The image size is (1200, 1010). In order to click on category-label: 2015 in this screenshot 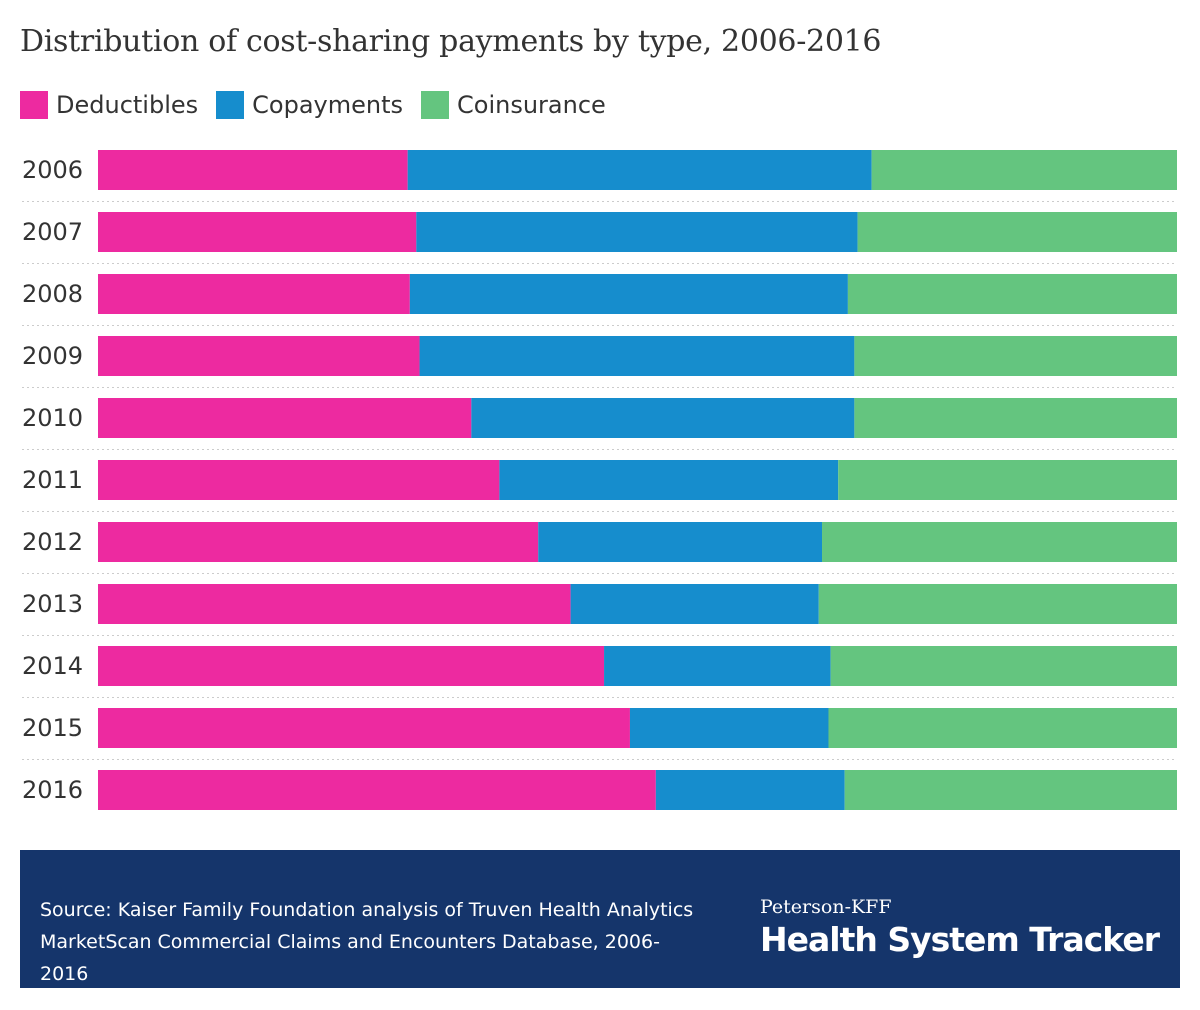, I will do `click(52, 728)`.